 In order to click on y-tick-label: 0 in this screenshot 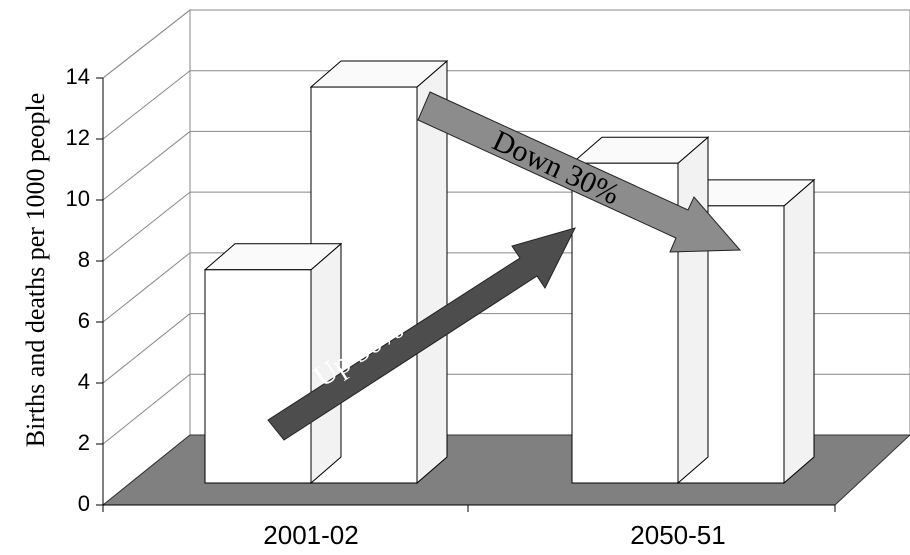, I will do `click(84, 503)`.